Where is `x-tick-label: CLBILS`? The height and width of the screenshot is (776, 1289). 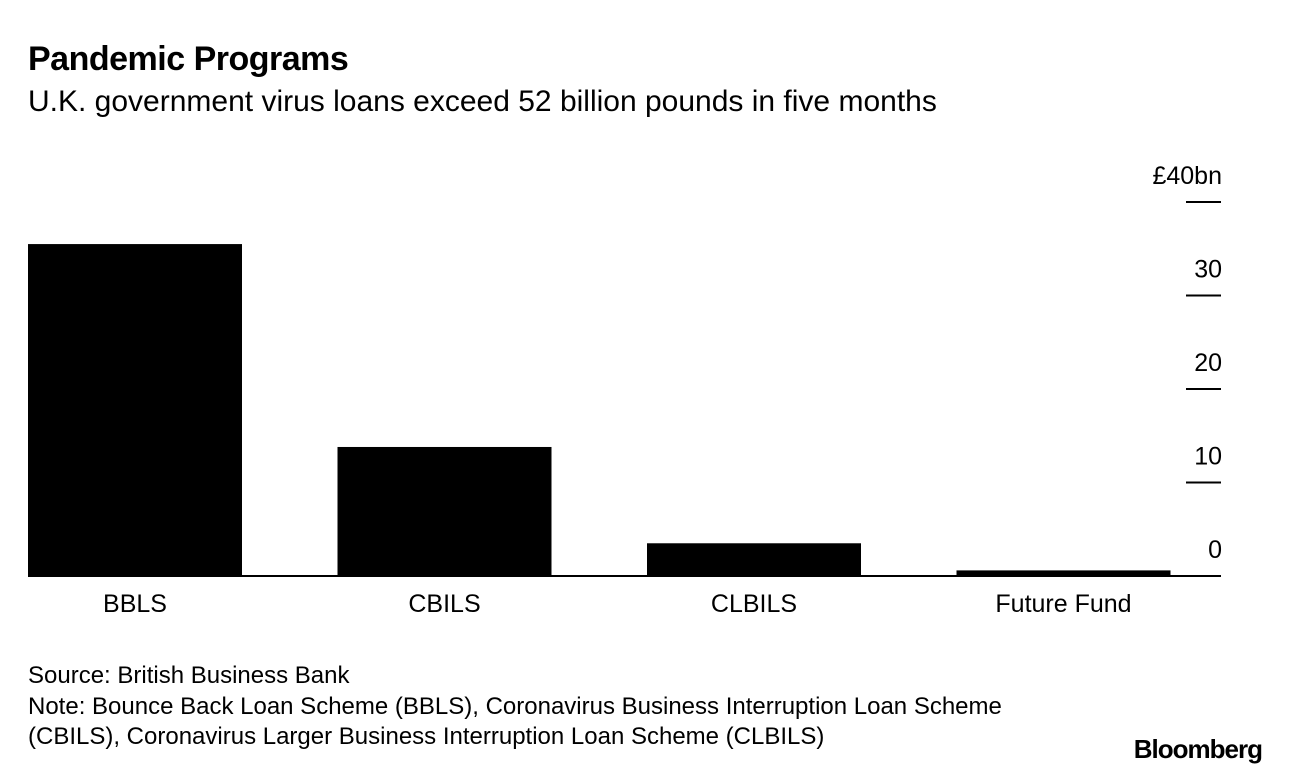
x-tick-label: CLBILS is located at coordinates (754, 604).